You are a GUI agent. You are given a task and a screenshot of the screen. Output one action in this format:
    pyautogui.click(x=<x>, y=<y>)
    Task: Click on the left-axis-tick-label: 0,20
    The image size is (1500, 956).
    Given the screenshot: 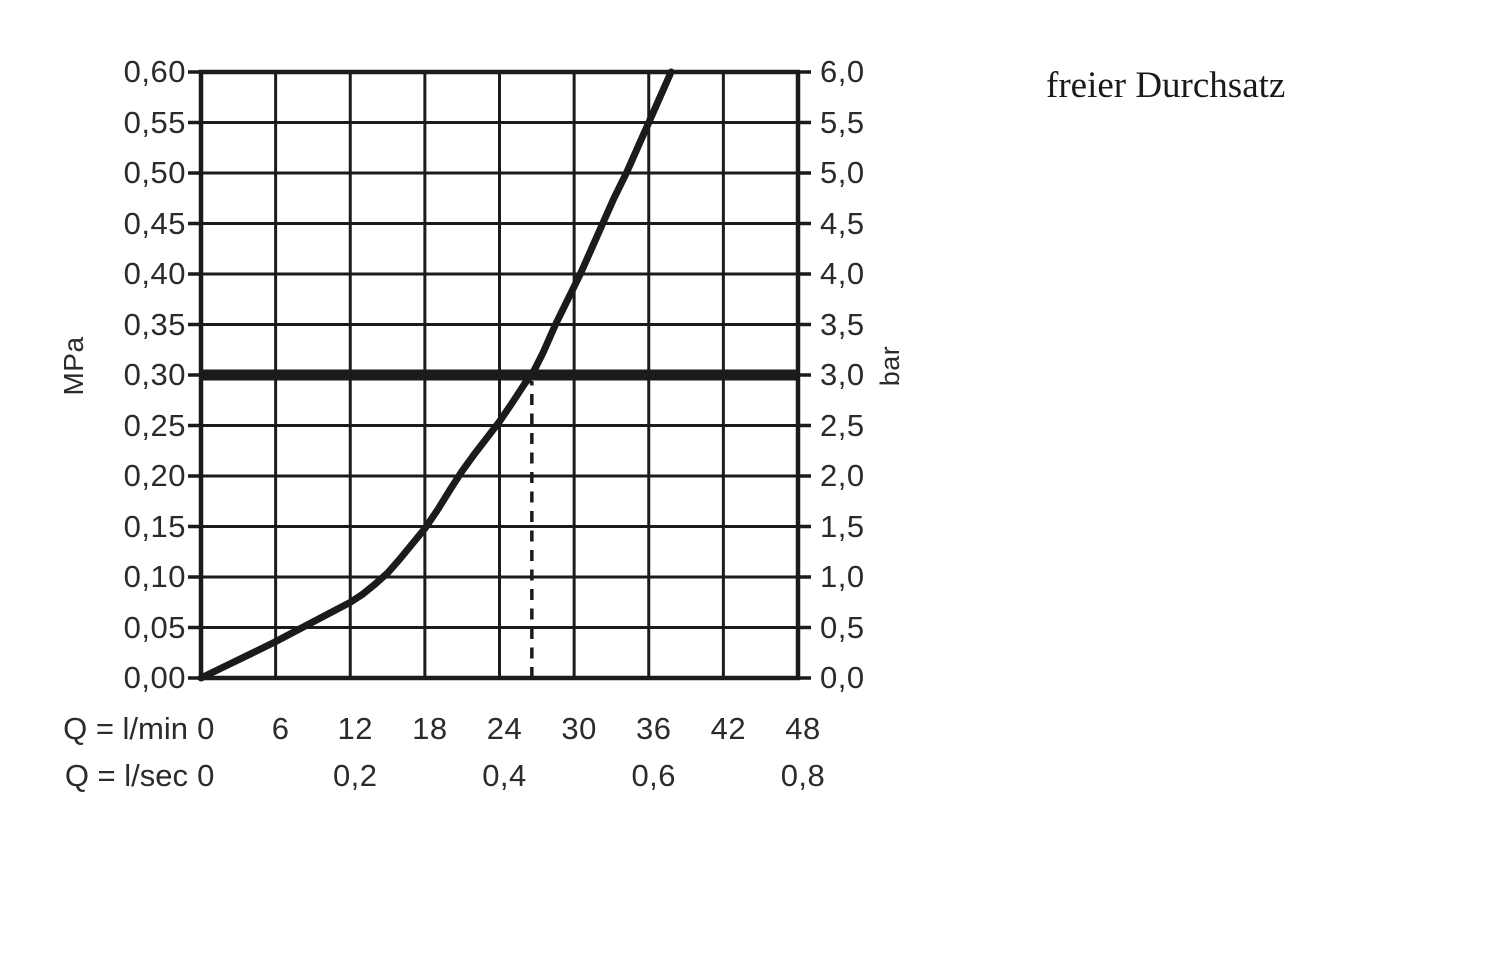 What is the action you would take?
    pyautogui.click(x=154, y=475)
    